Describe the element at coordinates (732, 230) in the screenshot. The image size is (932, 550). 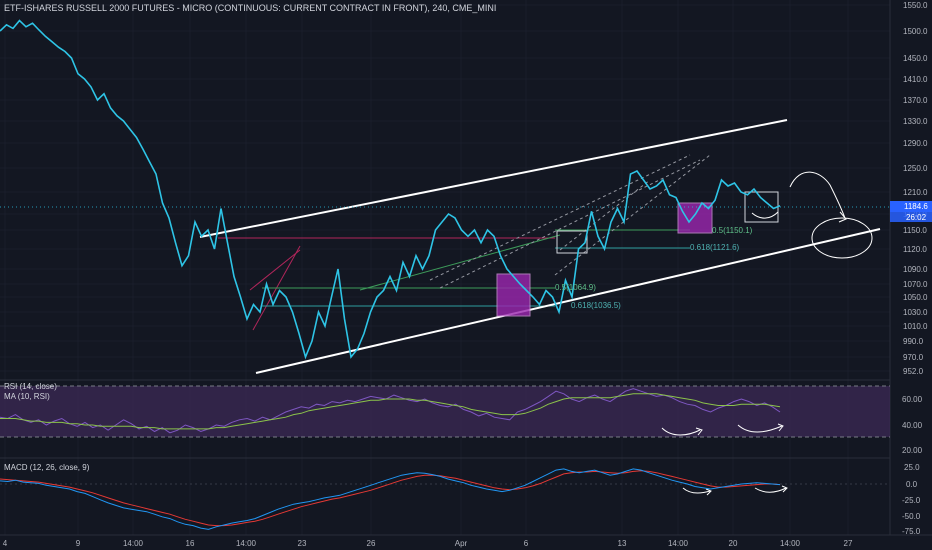
I see `fib-label-upper-half: 0.5(1150.1)` at that location.